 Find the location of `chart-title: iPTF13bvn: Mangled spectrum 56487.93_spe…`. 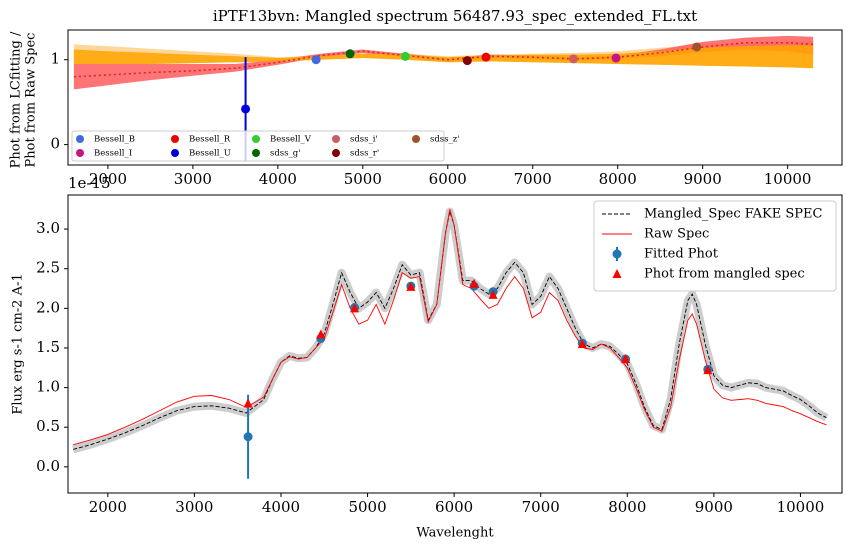

chart-title: iPTF13bvn: Mangled spectrum 56487.93_spe… is located at coordinates (455, 16).